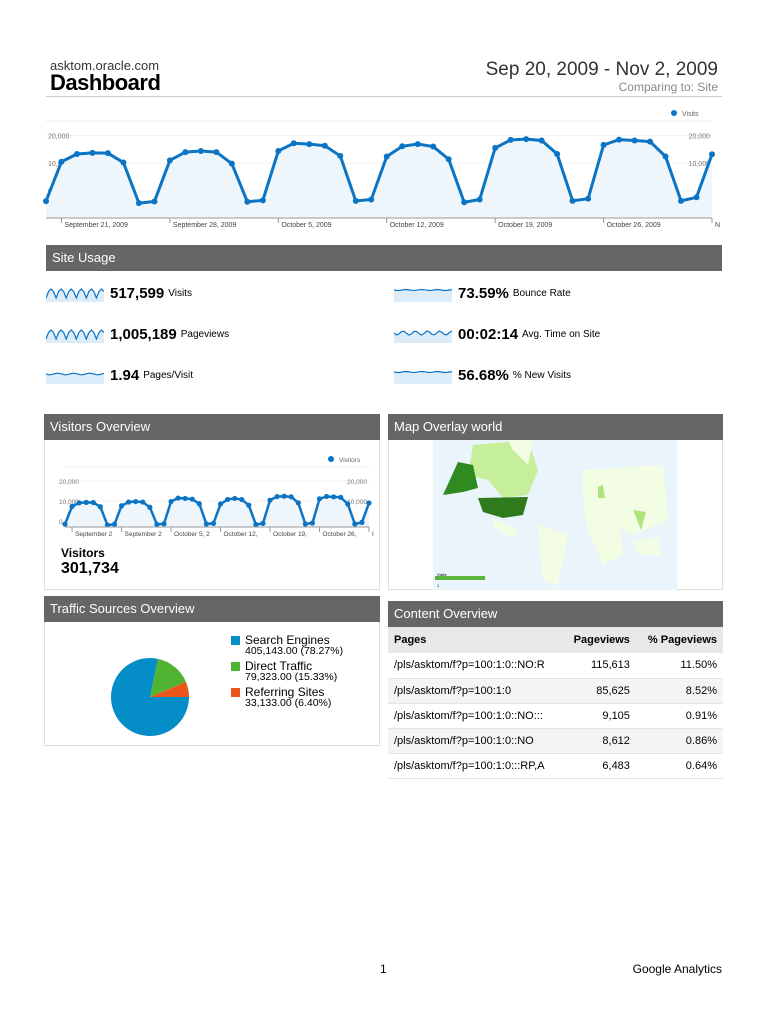 The image size is (768, 1024). I want to click on visitors-label: Visitors, so click(83, 553).